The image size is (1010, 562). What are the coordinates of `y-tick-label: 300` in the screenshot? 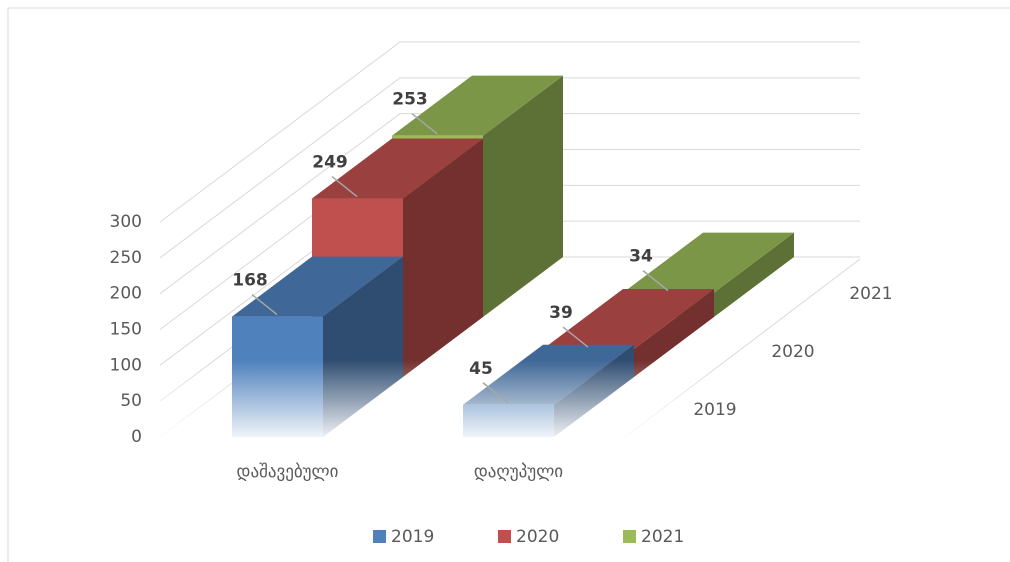 It's located at (126, 222).